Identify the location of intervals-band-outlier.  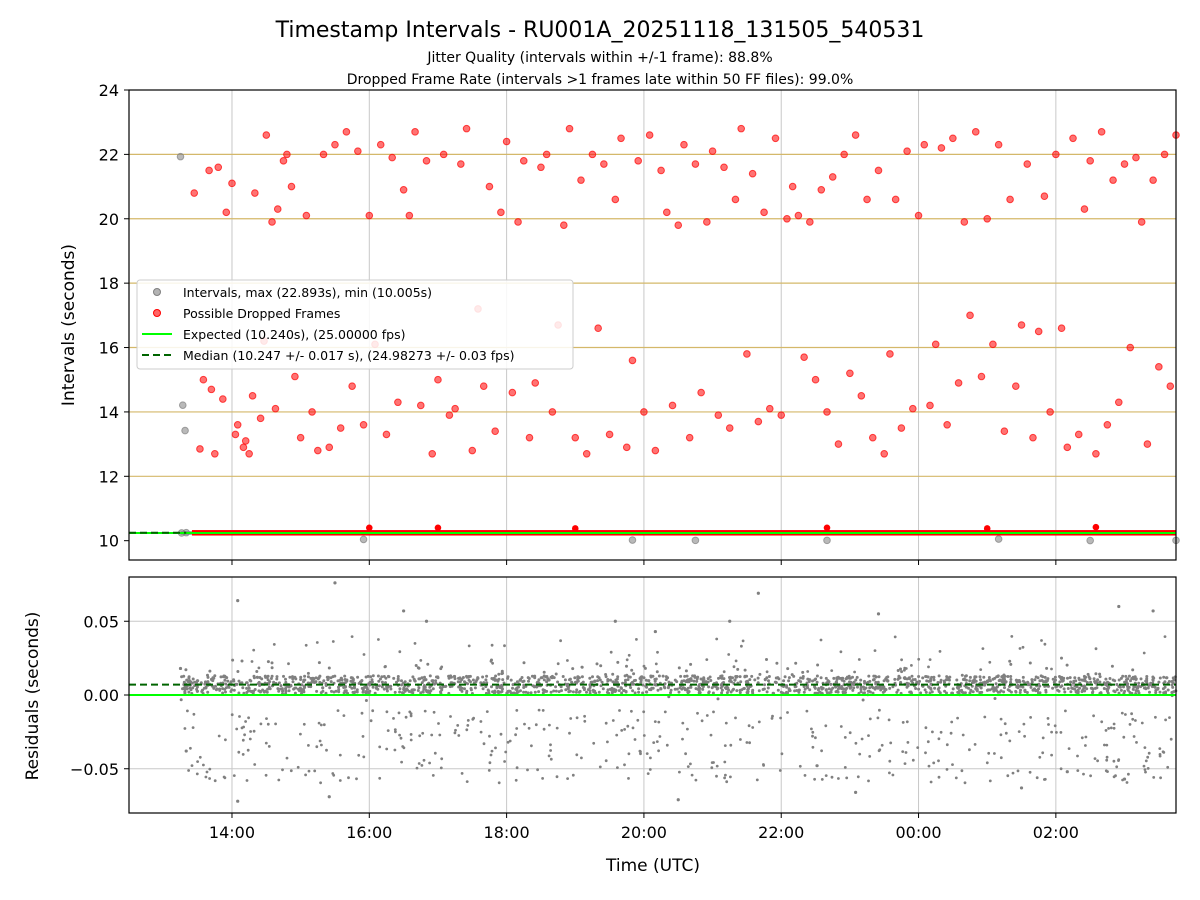
(827, 528).